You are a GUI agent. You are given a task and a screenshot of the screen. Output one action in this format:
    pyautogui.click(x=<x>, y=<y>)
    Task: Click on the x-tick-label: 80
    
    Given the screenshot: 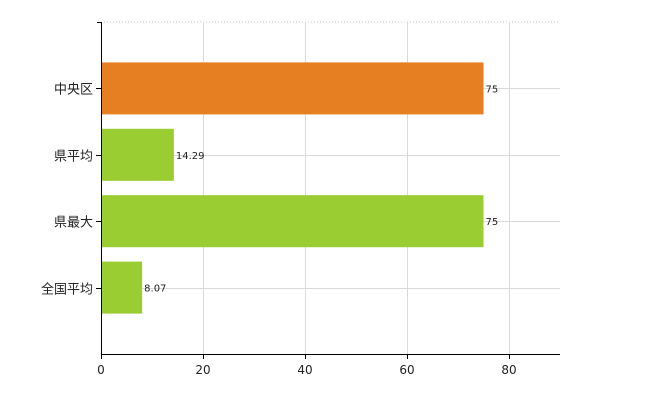 What is the action you would take?
    pyautogui.click(x=508, y=370)
    